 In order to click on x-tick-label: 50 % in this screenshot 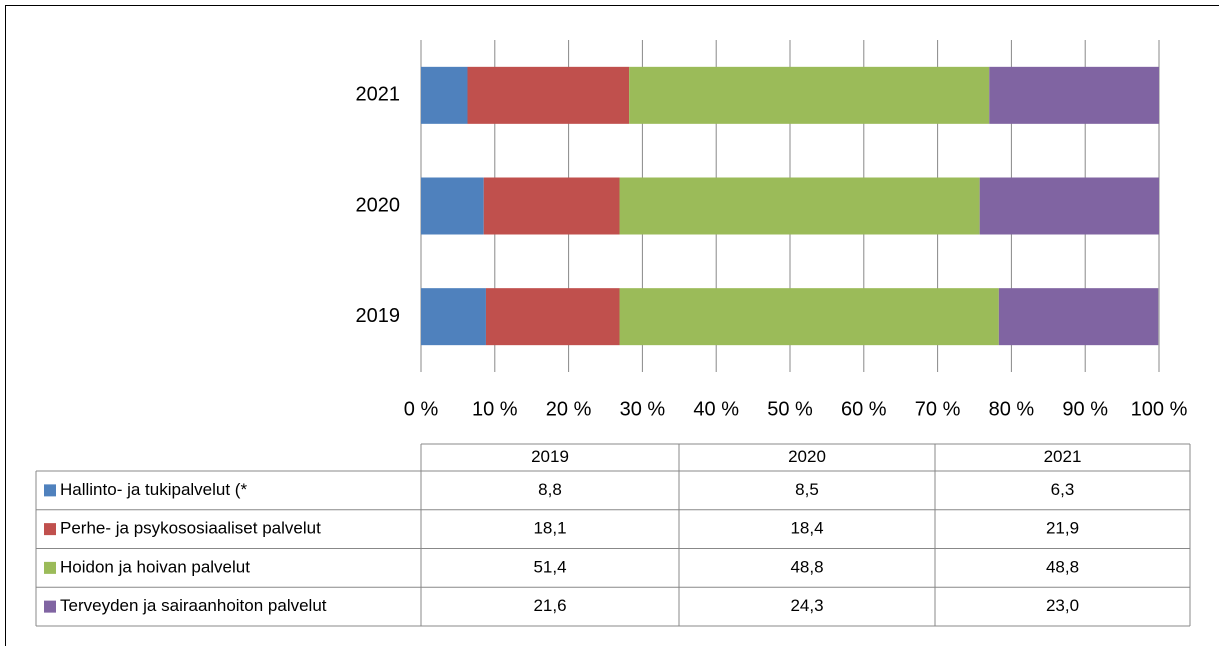, I will do `click(790, 409)`.